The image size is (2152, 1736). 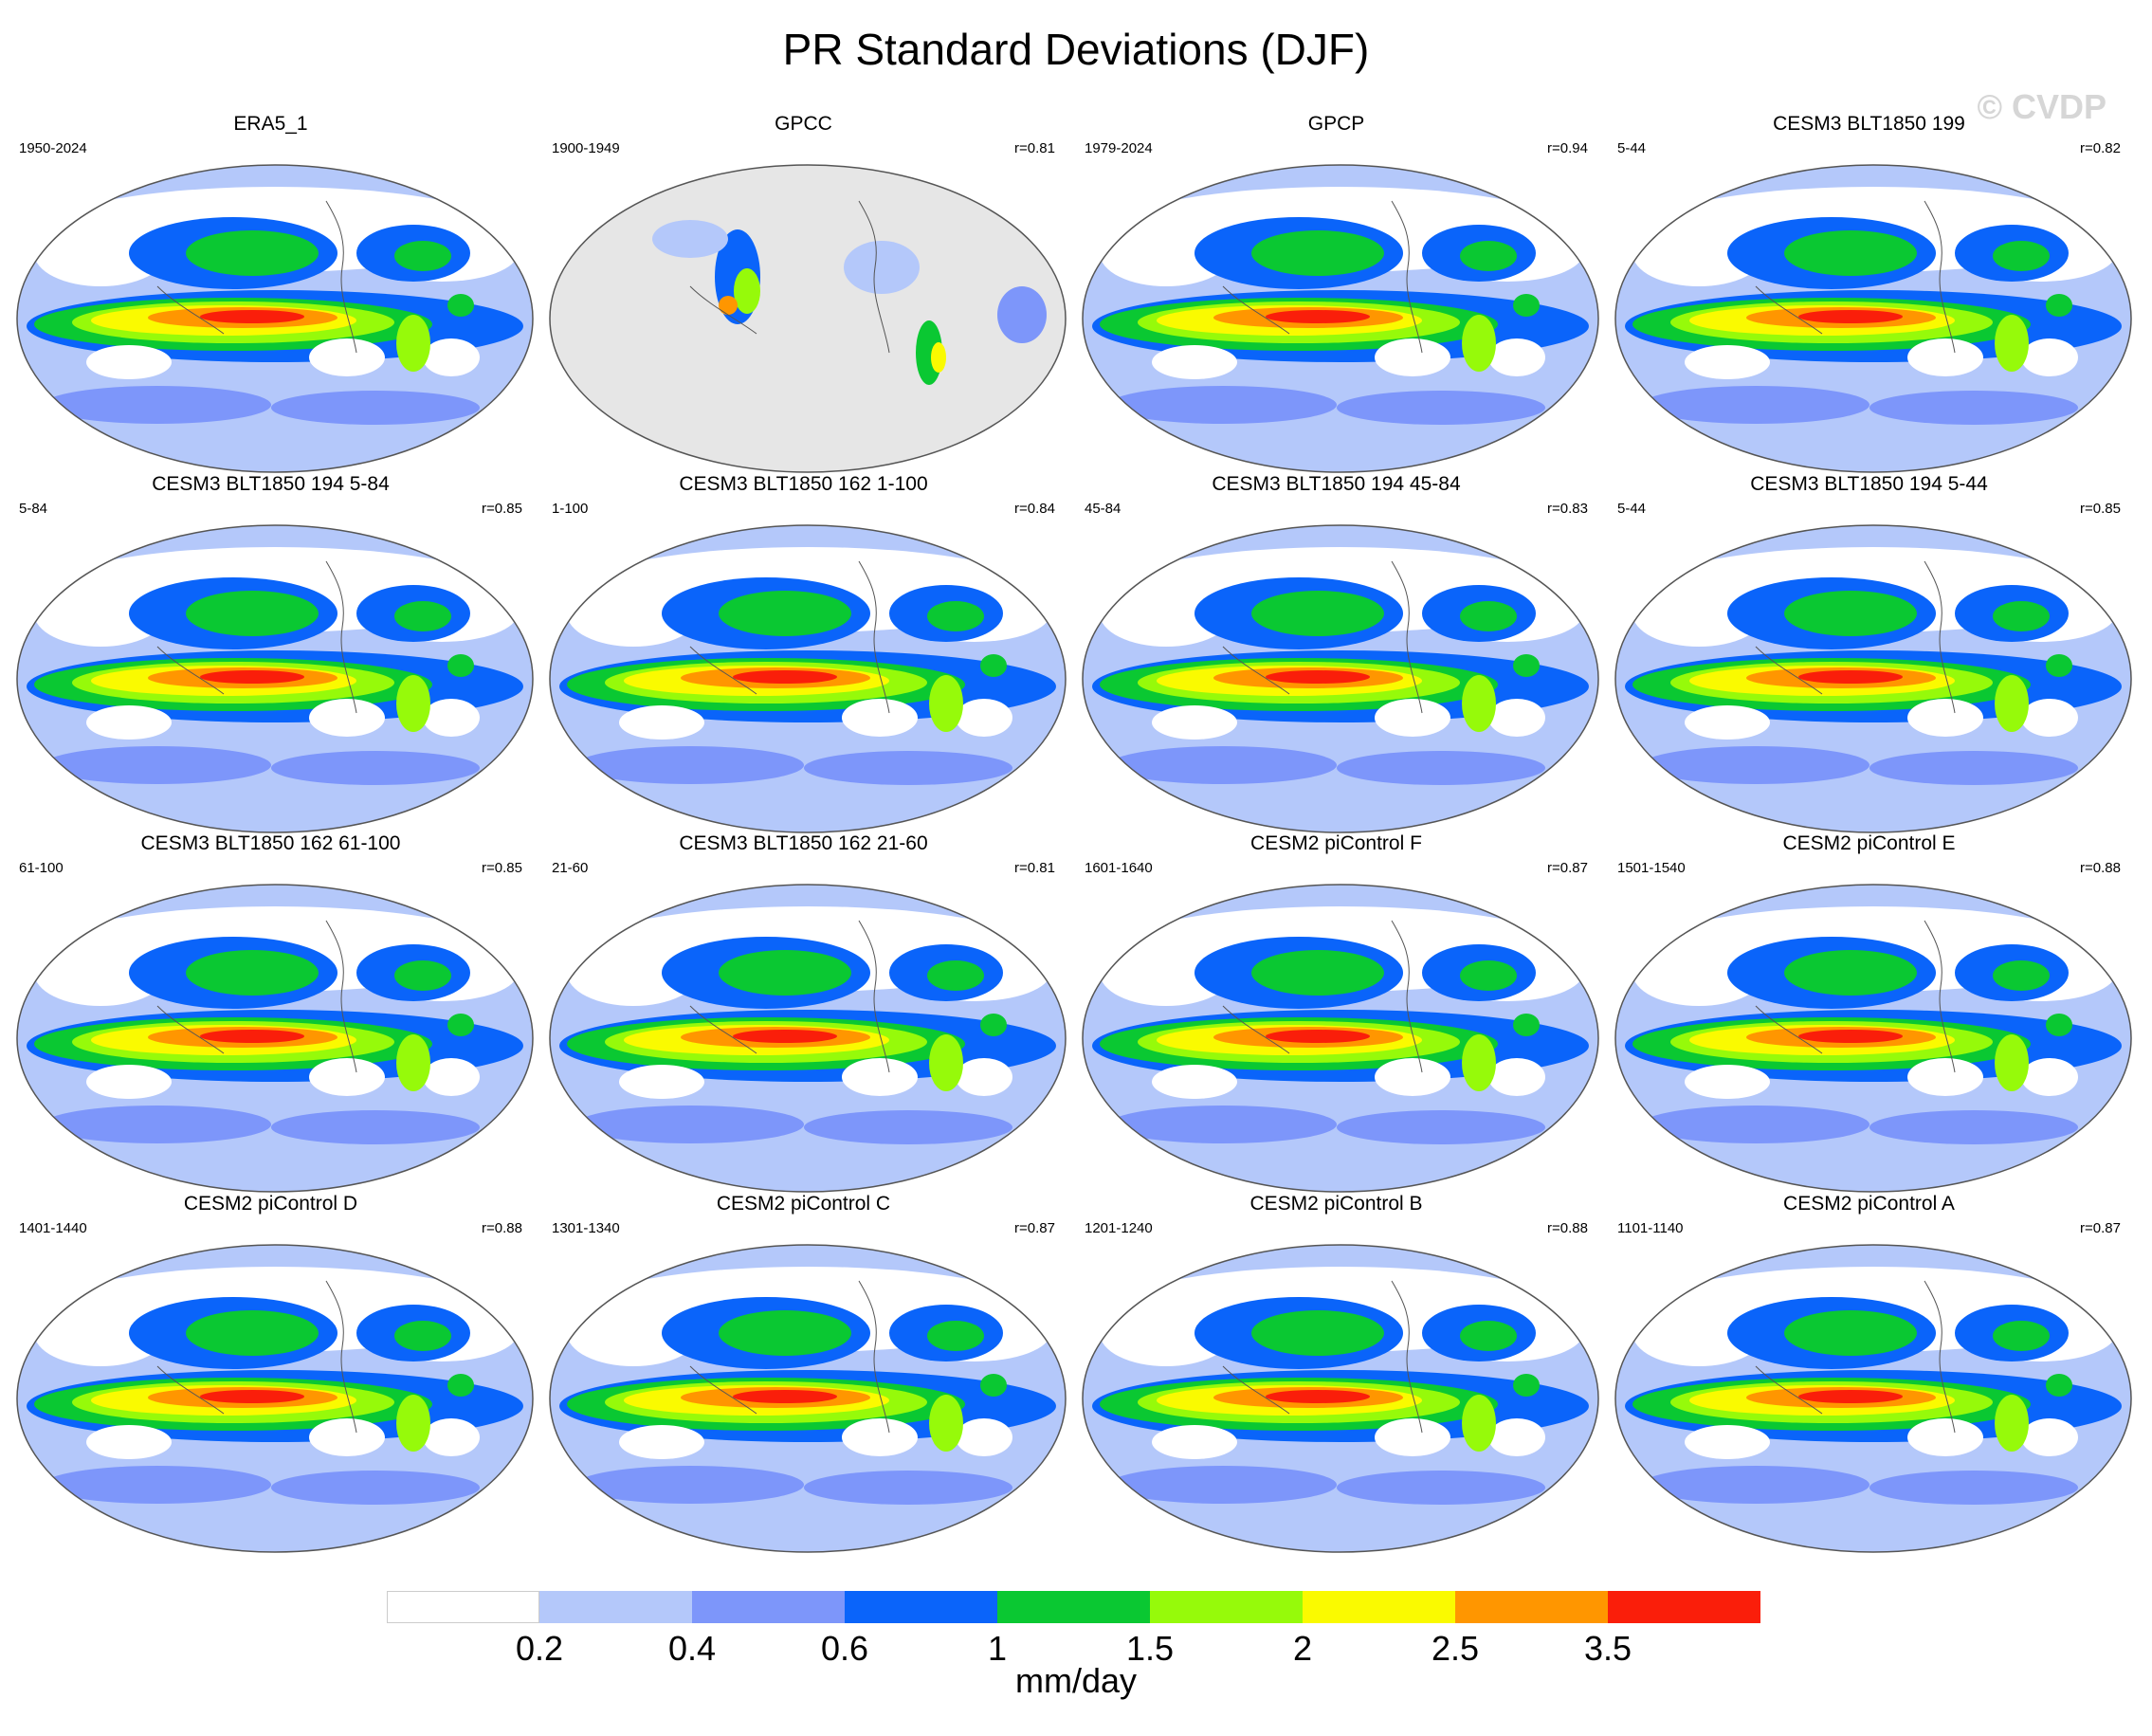 I want to click on panel-years: 61-100, so click(x=42, y=868).